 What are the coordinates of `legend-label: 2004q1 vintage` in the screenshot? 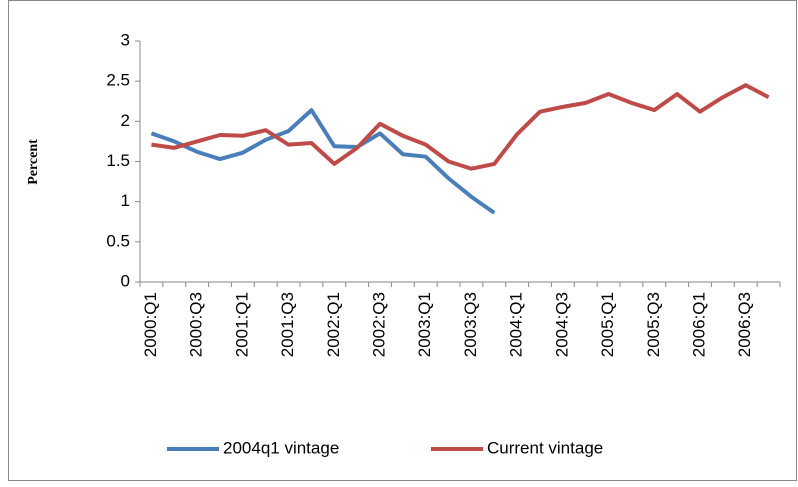 It's located at (281, 447).